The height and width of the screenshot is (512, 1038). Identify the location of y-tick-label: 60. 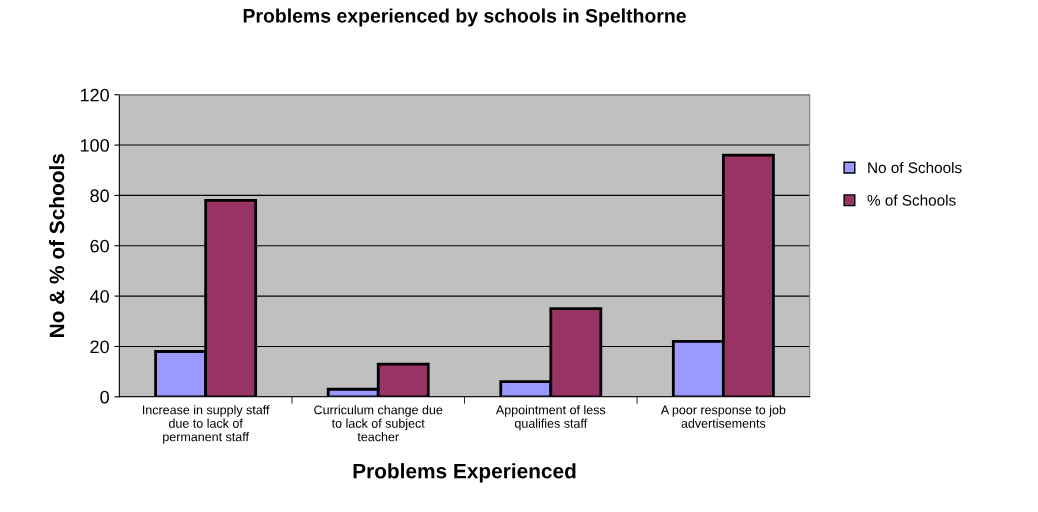
(99, 246).